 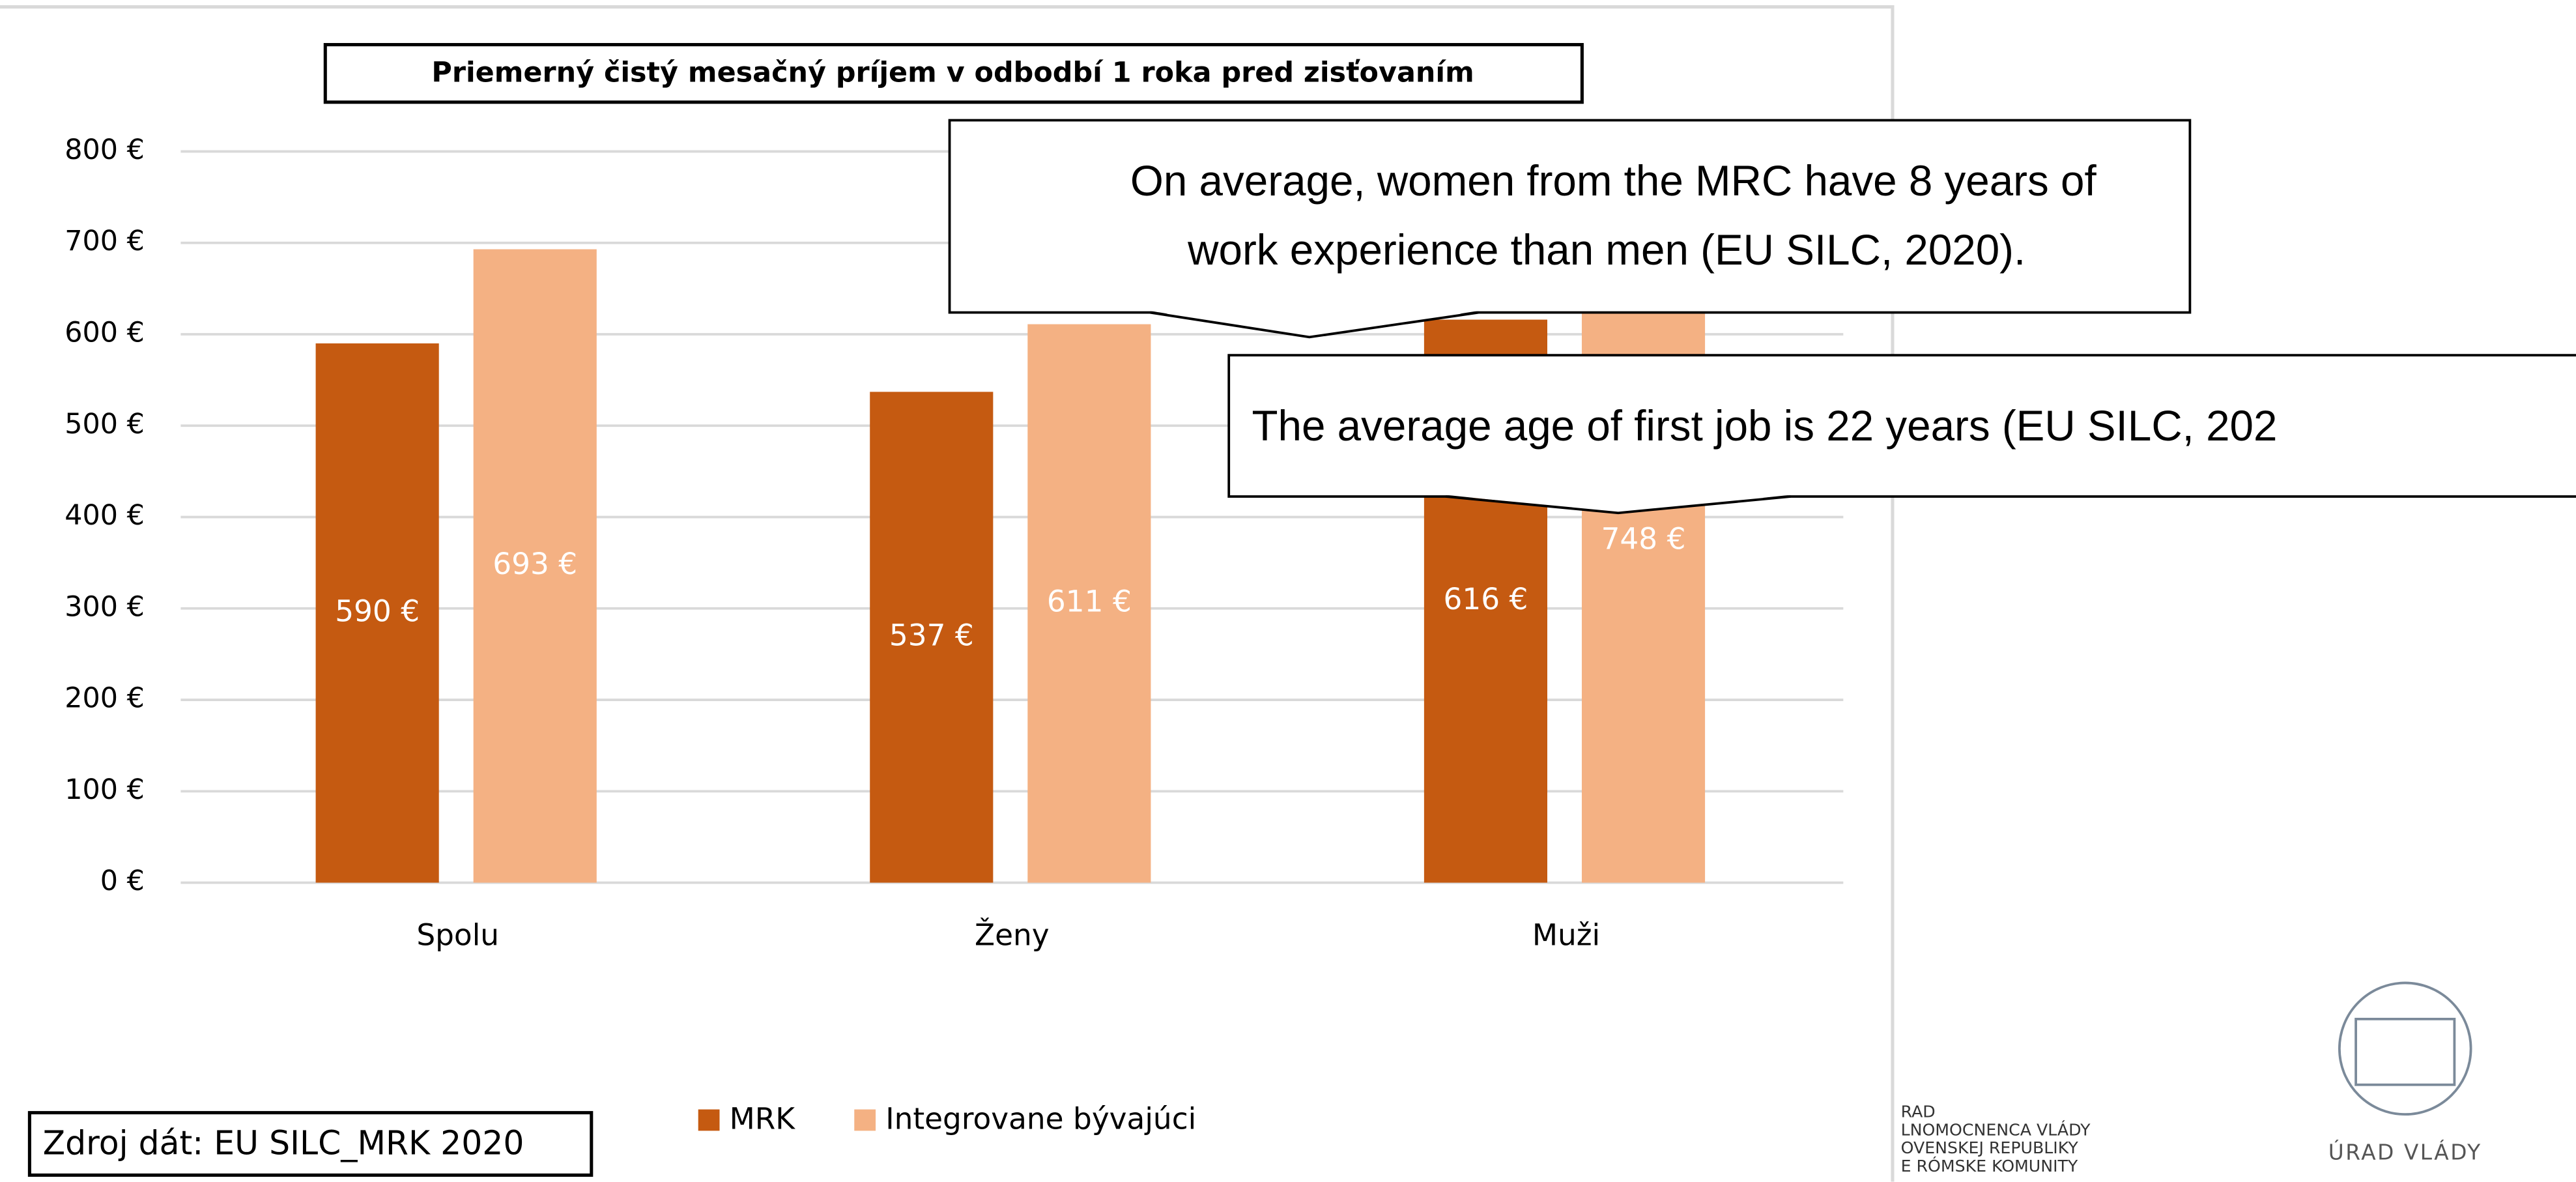 I want to click on data-label: 611 €, so click(x=1089, y=601).